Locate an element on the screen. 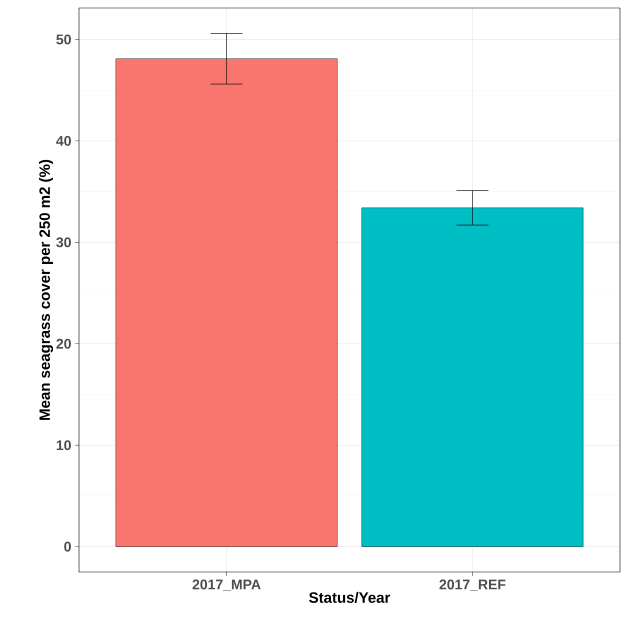  x-tick-label: 2017_MPA is located at coordinates (226, 586).